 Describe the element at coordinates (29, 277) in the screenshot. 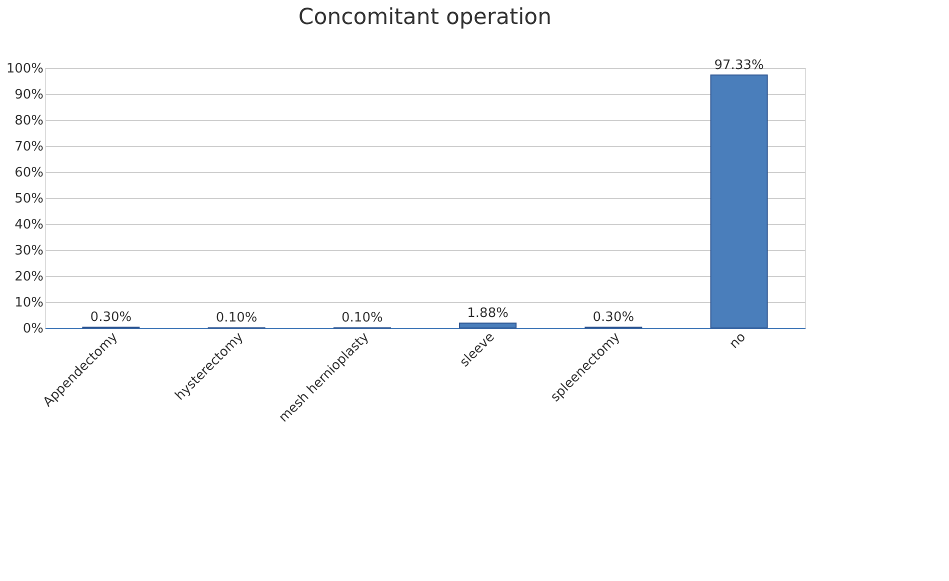

I see `y-tick-label: 20%` at that location.